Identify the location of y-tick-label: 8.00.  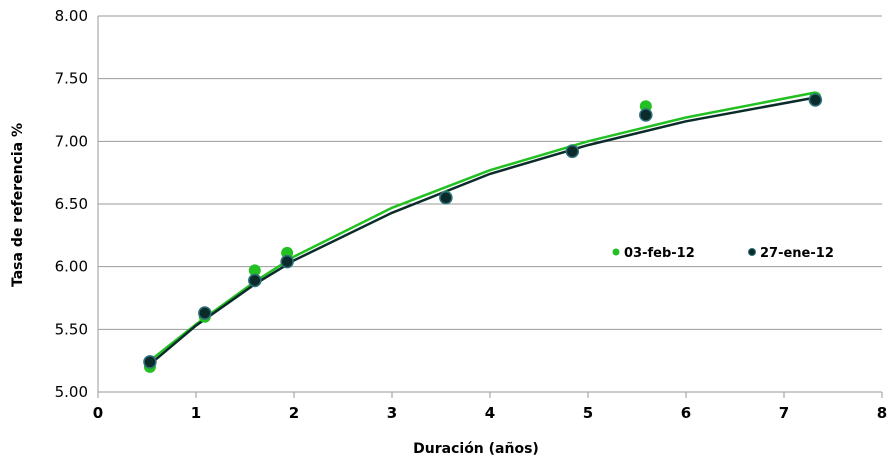
(71, 16).